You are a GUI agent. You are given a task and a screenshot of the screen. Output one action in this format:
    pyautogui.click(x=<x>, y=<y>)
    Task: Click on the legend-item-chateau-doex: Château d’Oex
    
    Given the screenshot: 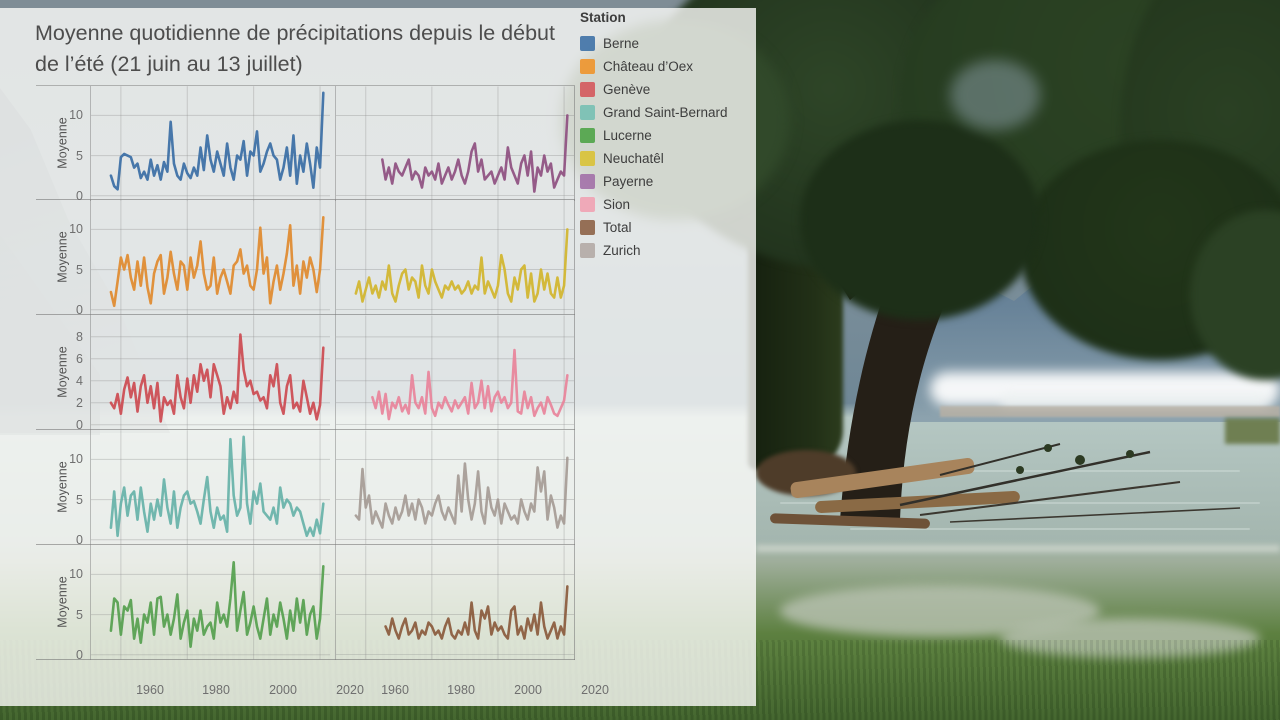 What is the action you would take?
    pyautogui.click(x=668, y=66)
    